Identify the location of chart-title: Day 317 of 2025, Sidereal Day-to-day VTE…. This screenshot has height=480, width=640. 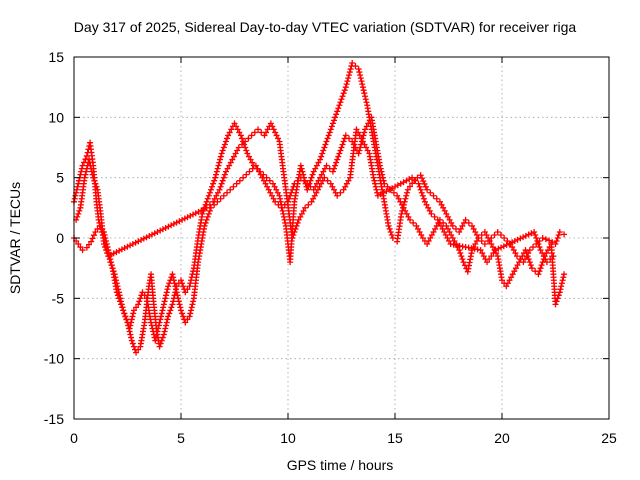
(325, 27).